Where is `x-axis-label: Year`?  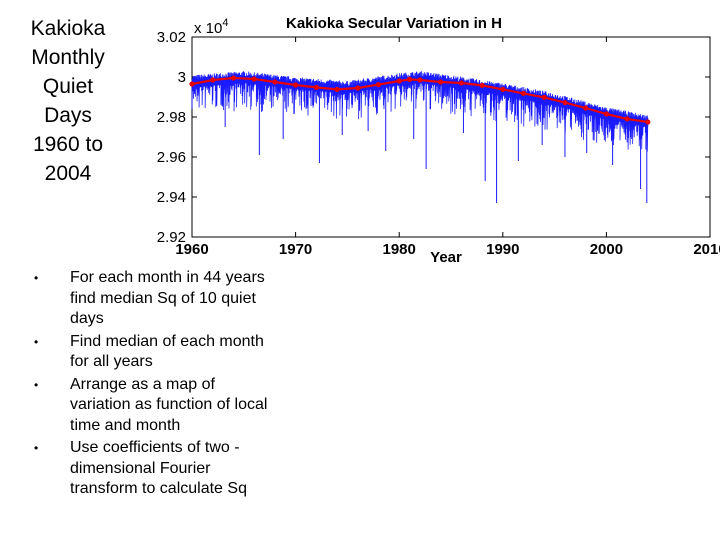
x-axis-label: Year is located at coordinates (446, 257).